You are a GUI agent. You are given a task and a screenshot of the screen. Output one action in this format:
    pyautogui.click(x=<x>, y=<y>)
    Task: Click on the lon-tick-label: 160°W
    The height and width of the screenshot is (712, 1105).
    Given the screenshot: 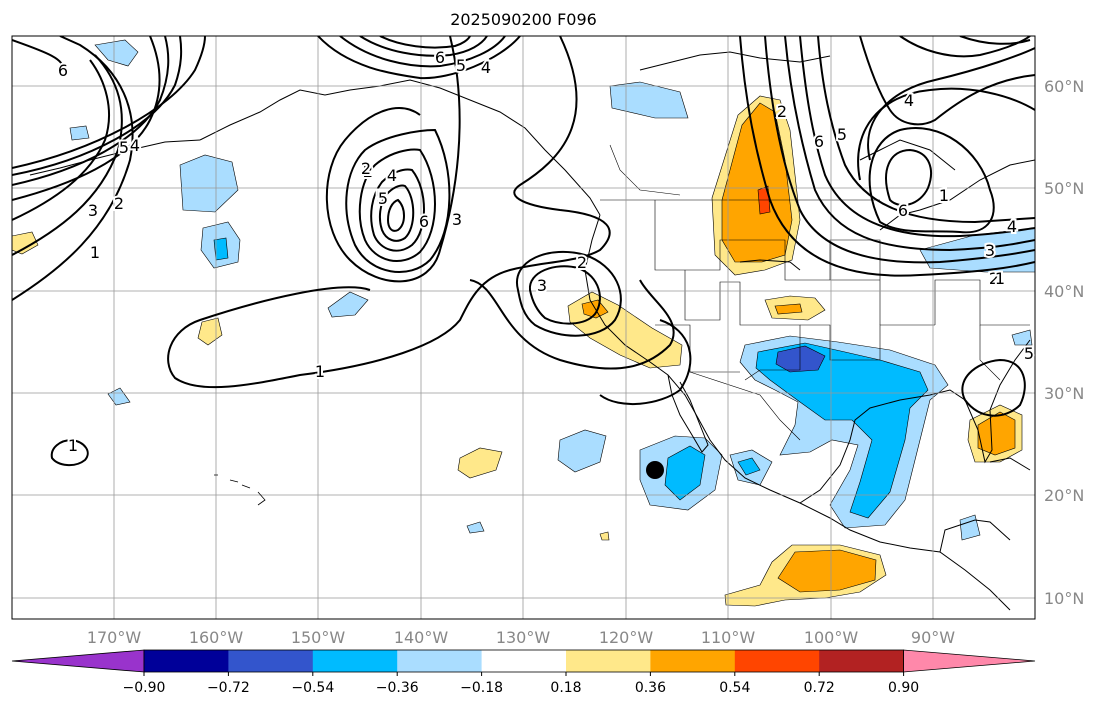 What is the action you would take?
    pyautogui.click(x=216, y=637)
    